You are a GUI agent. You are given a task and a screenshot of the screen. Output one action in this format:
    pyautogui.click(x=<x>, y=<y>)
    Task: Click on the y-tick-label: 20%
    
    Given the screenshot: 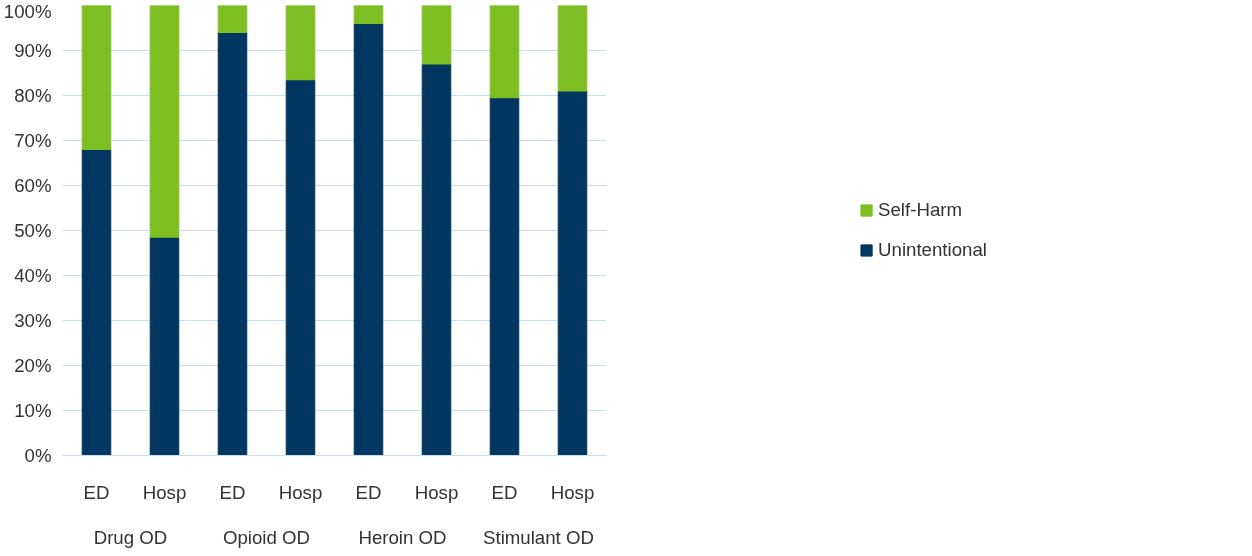 What is the action you would take?
    pyautogui.click(x=33, y=365)
    